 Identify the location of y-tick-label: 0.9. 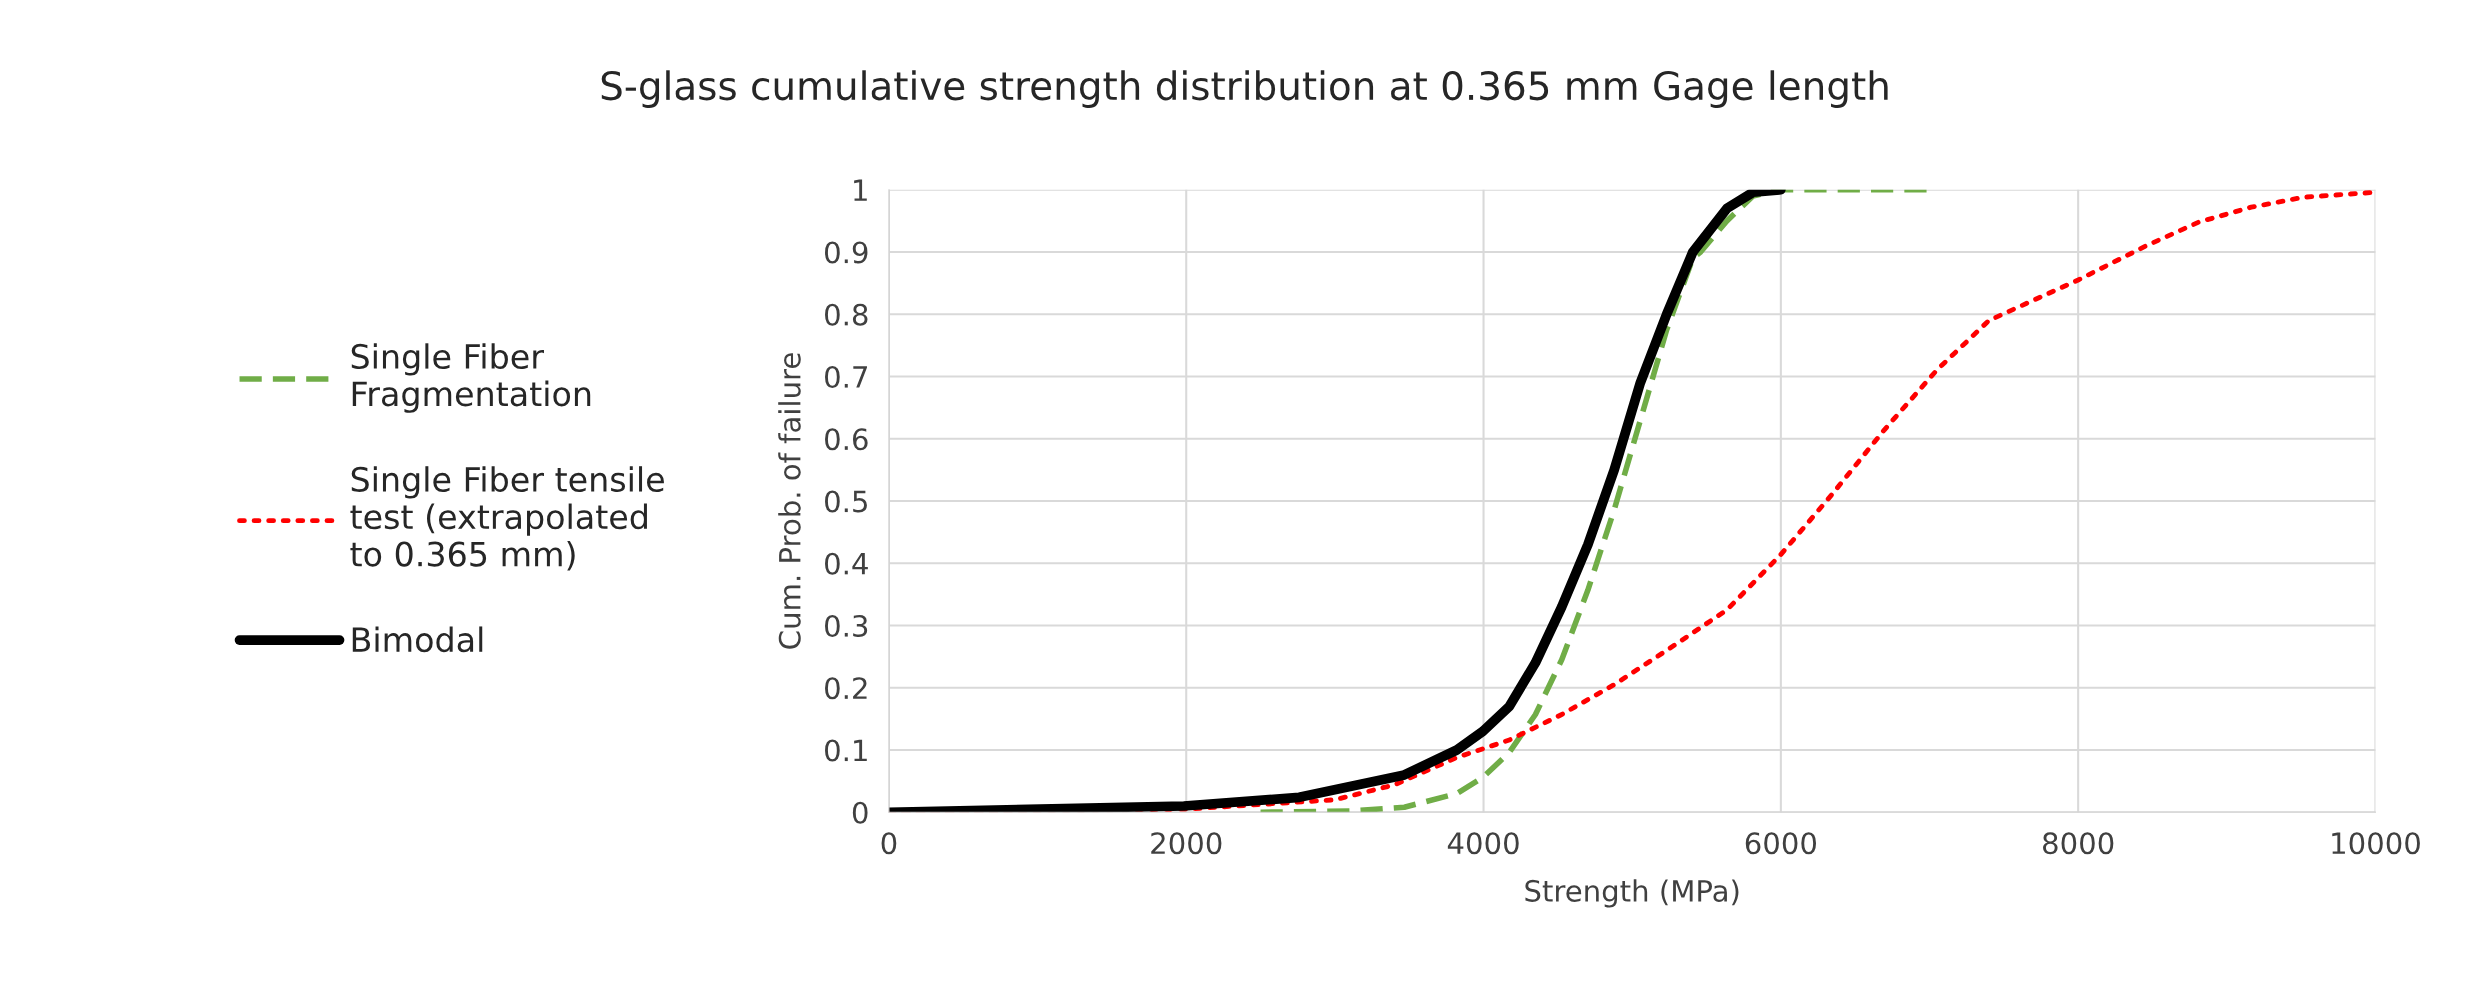
(846, 252).